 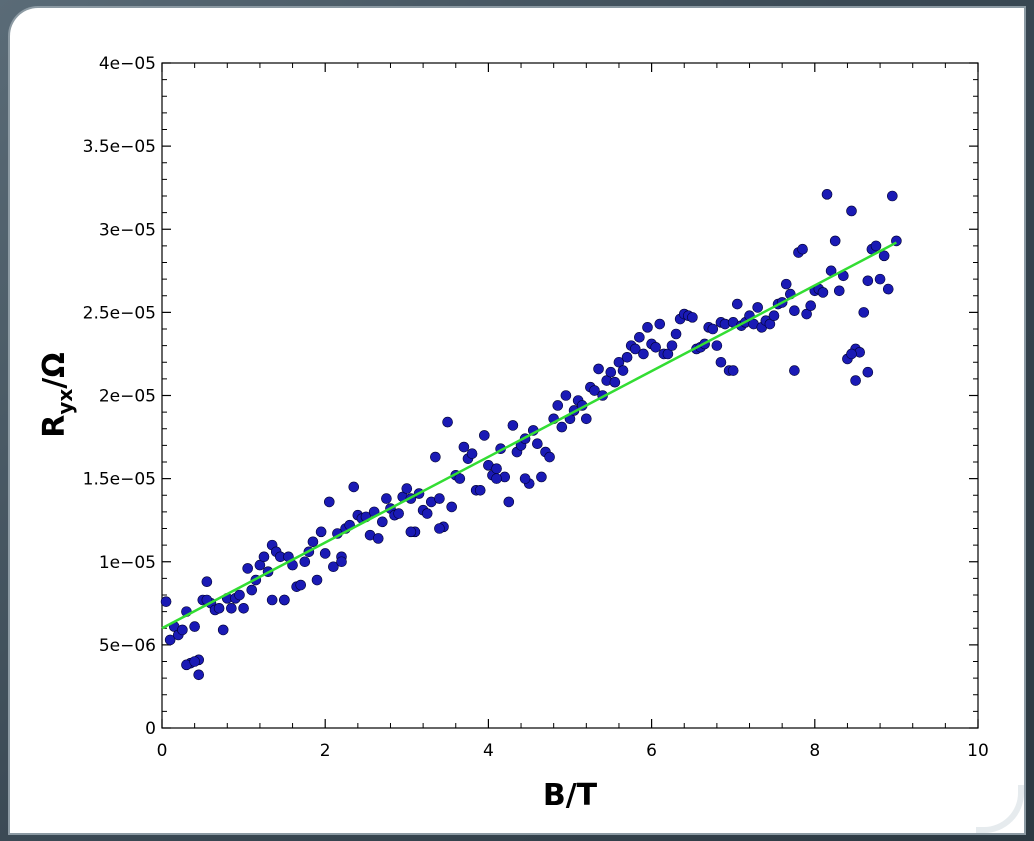 I want to click on y-axis-title-main: R, so click(x=54, y=426).